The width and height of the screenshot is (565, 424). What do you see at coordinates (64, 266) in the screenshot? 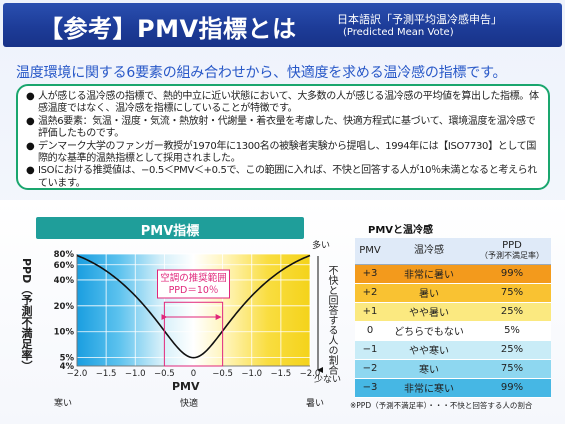
I see `y-tick-label: 60%` at bounding box center [64, 266].